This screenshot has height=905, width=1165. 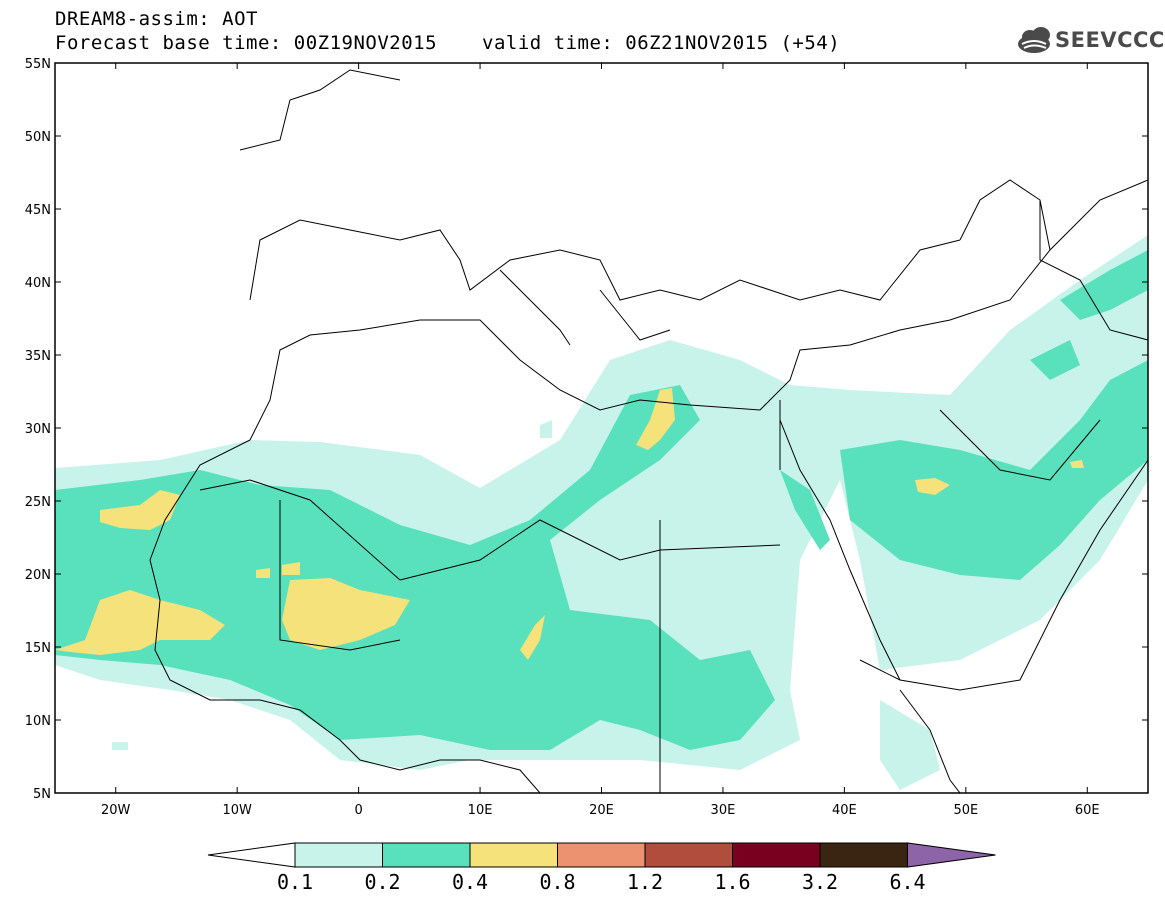 What do you see at coordinates (42, 794) in the screenshot?
I see `lat-label: 5N` at bounding box center [42, 794].